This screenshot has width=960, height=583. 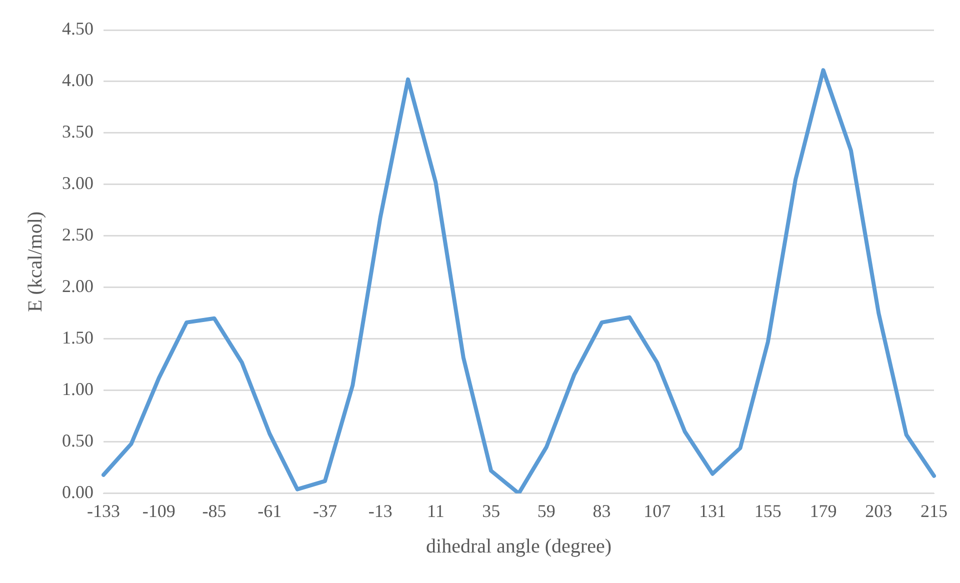 I want to click on x-tick-label: 59, so click(x=546, y=510).